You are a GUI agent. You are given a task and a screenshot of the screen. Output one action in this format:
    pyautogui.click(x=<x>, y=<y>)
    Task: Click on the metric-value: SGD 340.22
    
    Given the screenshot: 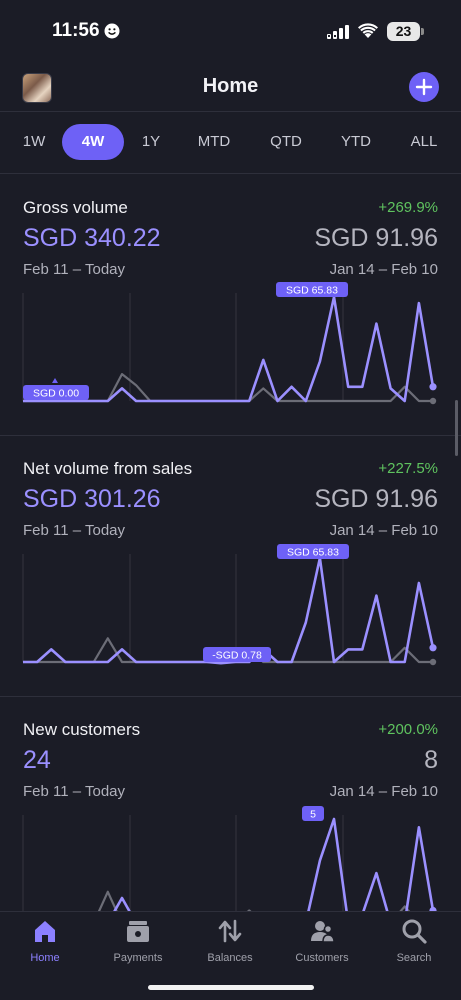 What is the action you would take?
    pyautogui.click(x=92, y=238)
    